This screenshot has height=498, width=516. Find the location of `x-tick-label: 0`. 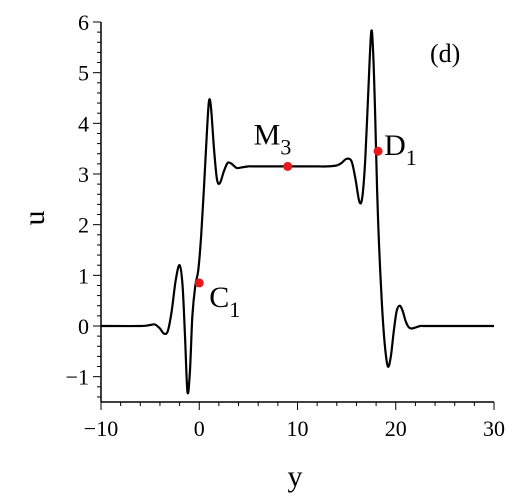

x-tick-label: 0 is located at coordinates (199, 428).